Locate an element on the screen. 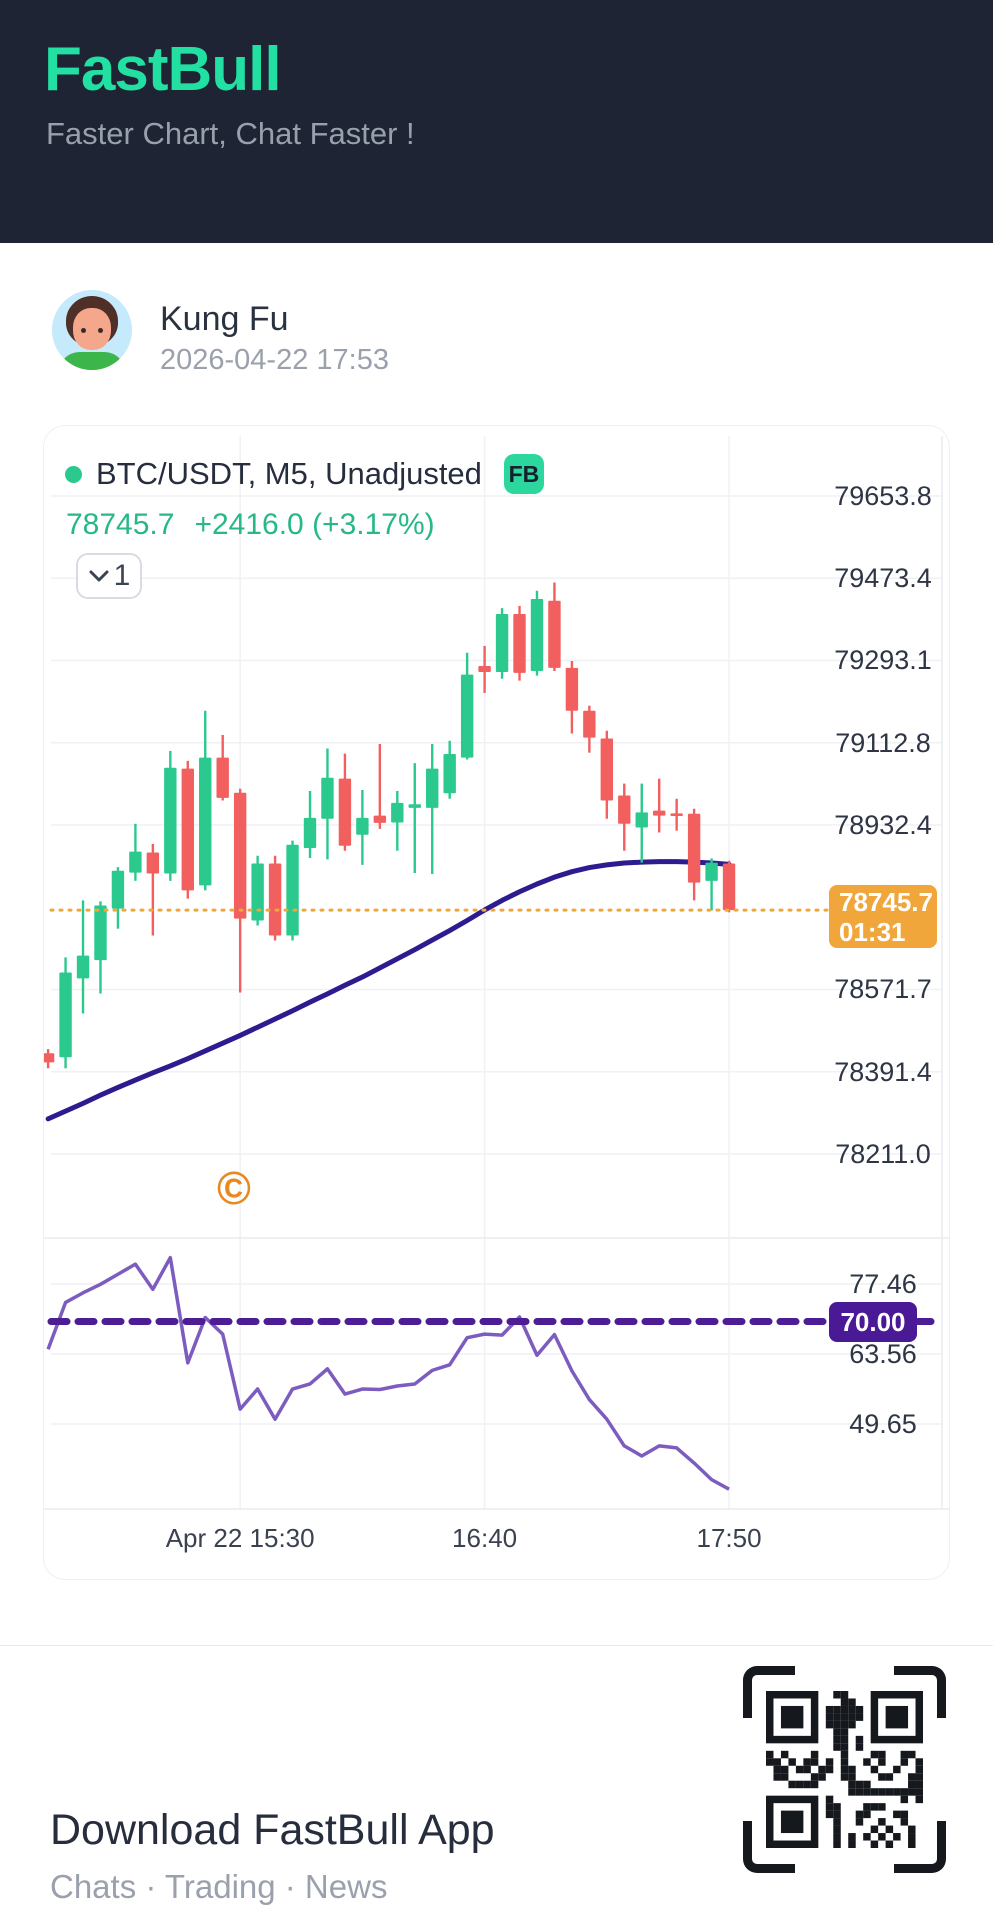  header-crescent-cut is located at coordinates (748, 121).